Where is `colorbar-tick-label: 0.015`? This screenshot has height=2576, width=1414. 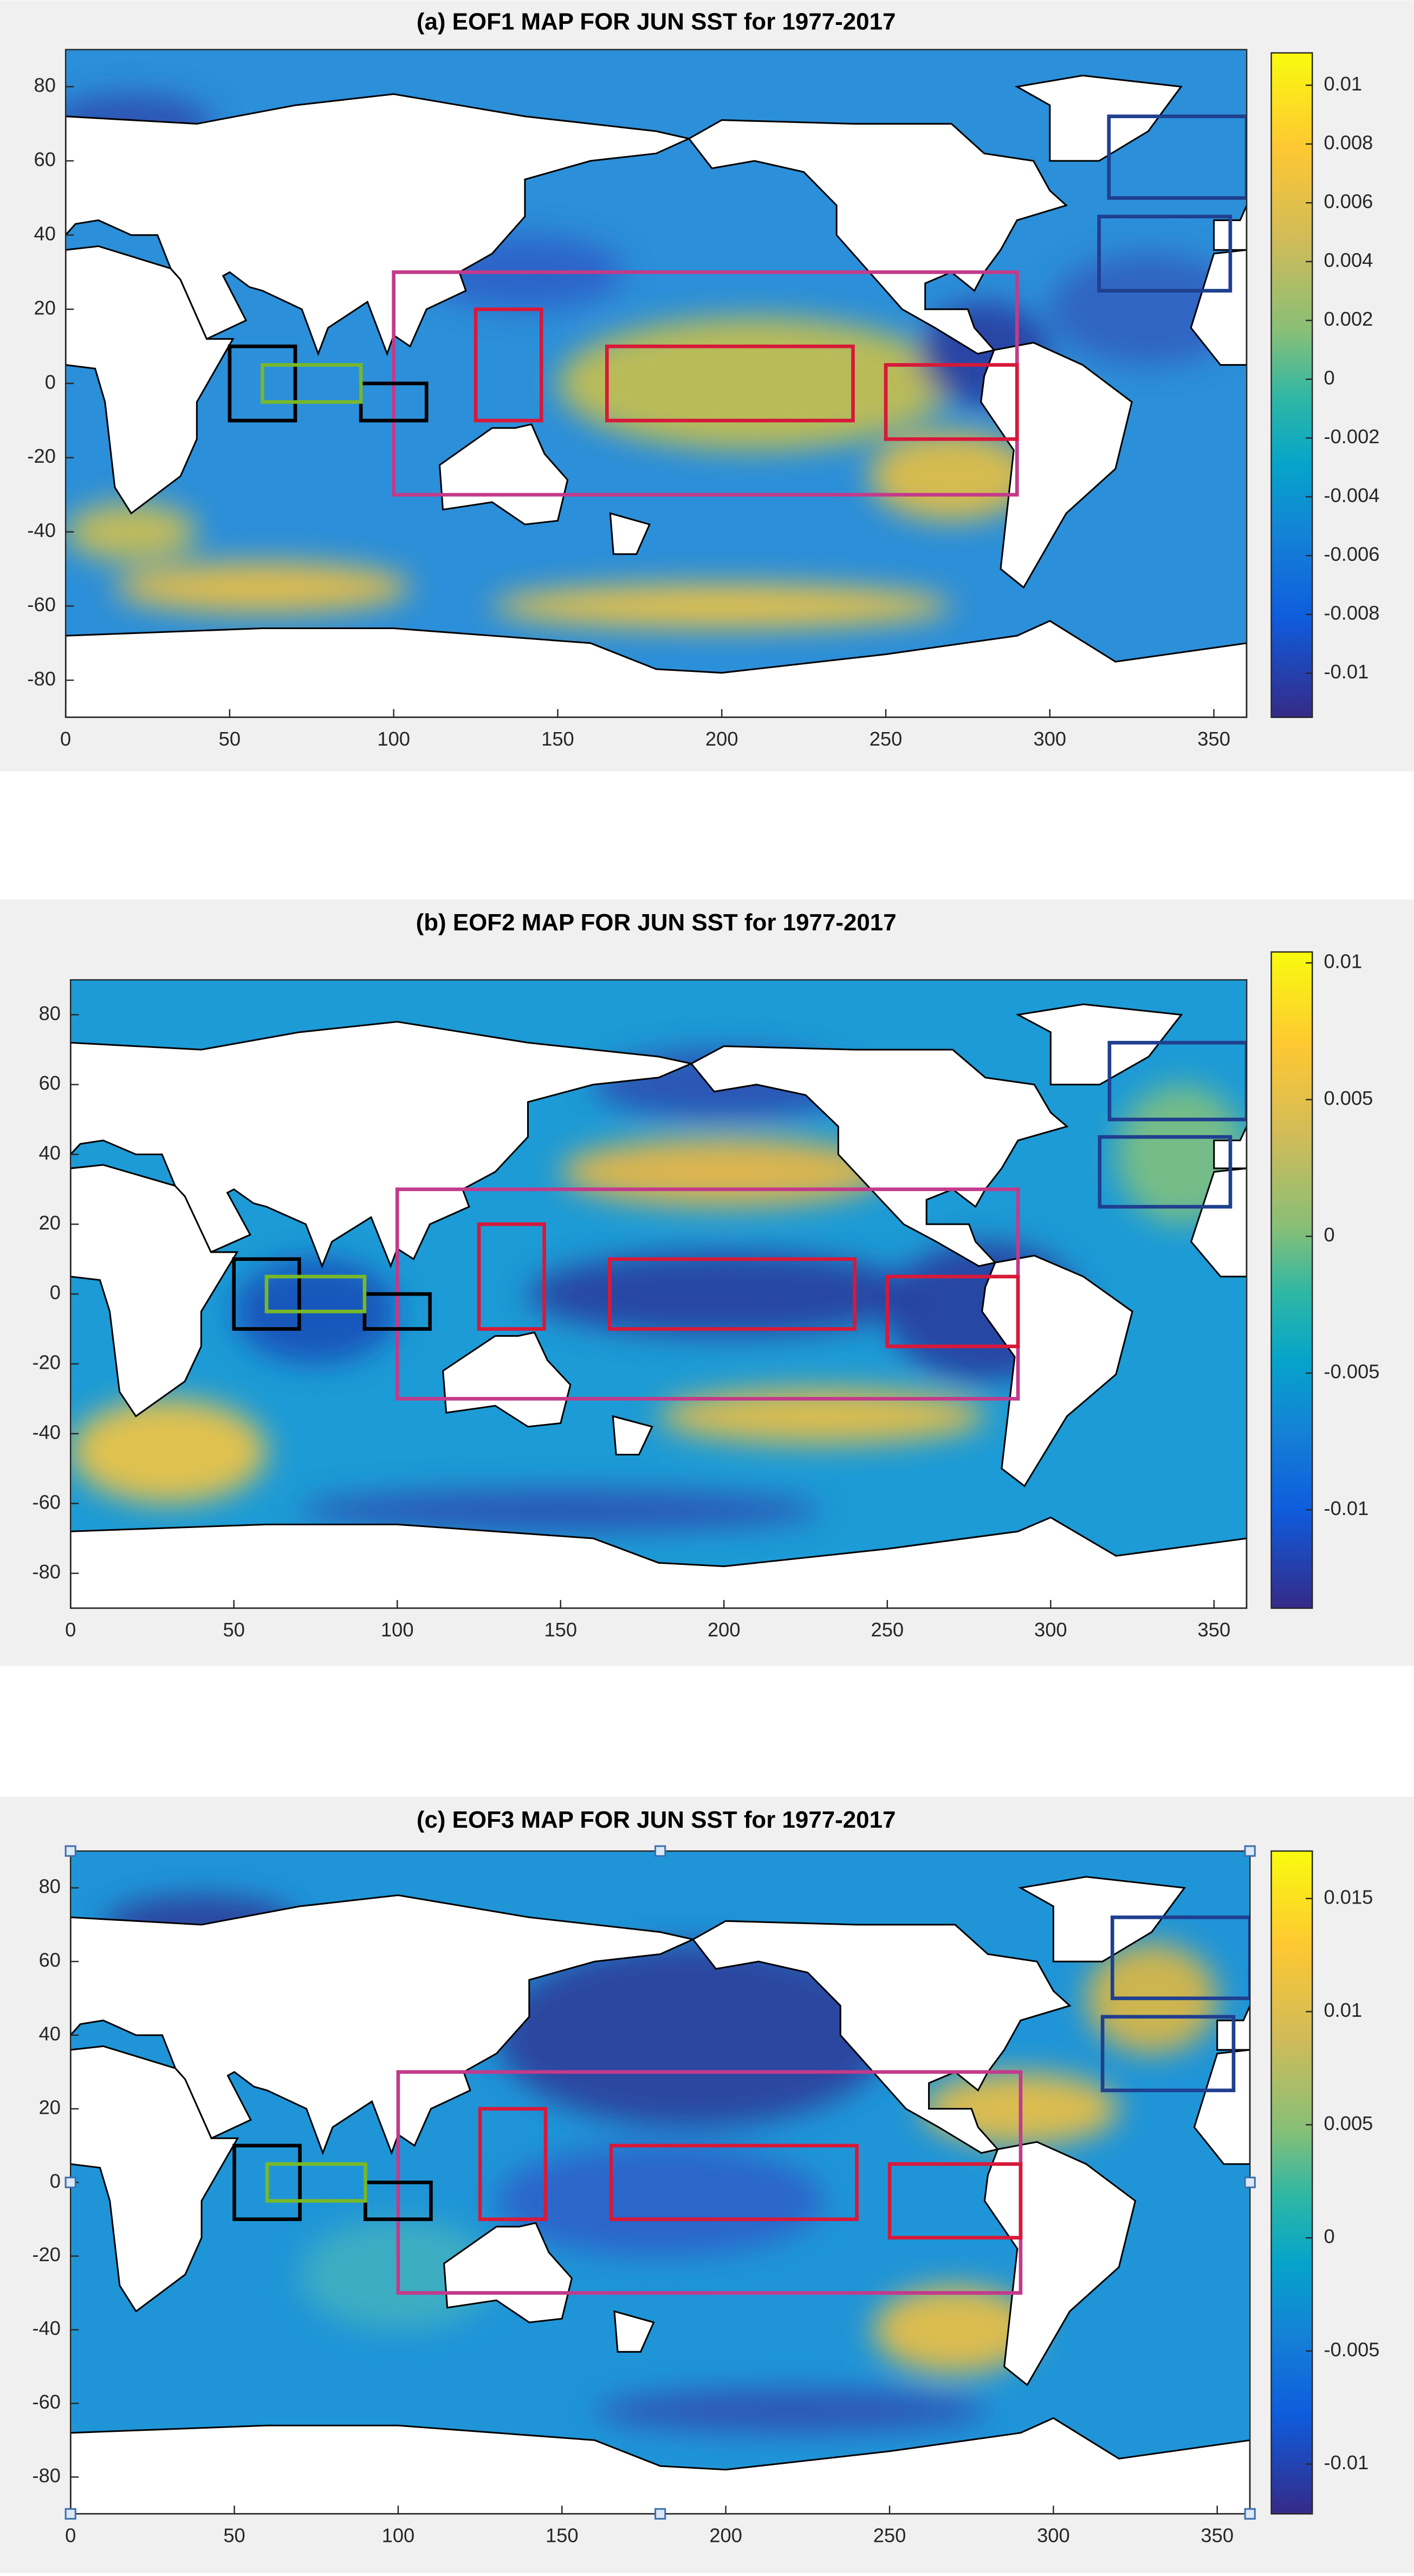
colorbar-tick-label: 0.015 is located at coordinates (1348, 1897).